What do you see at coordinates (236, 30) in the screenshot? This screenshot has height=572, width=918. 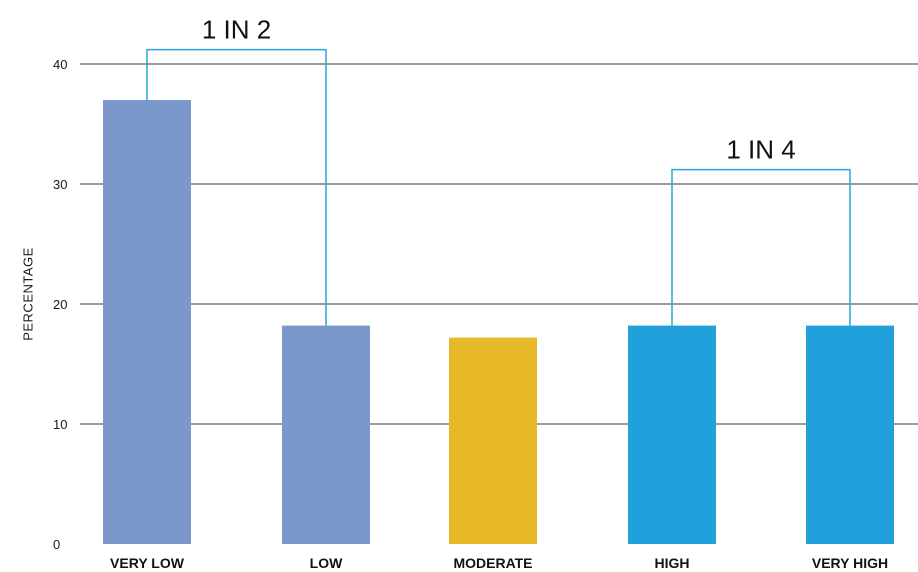 I see `annotation-label: 1 IN 2` at bounding box center [236, 30].